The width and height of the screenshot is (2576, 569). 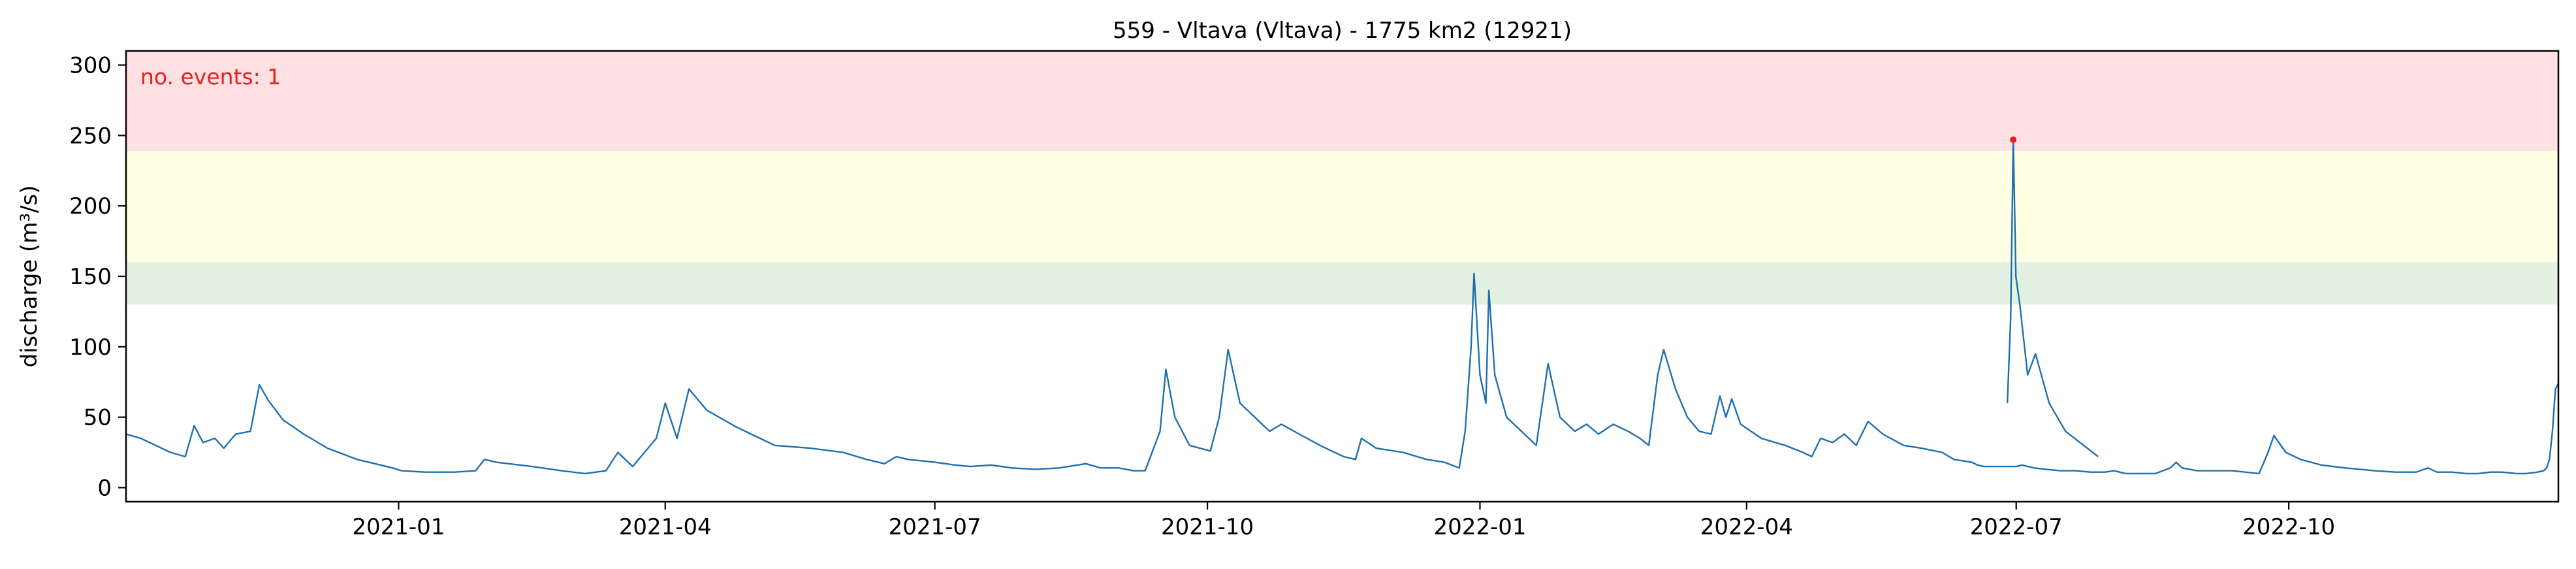 What do you see at coordinates (91, 136) in the screenshot?
I see `y-tick-label: 250` at bounding box center [91, 136].